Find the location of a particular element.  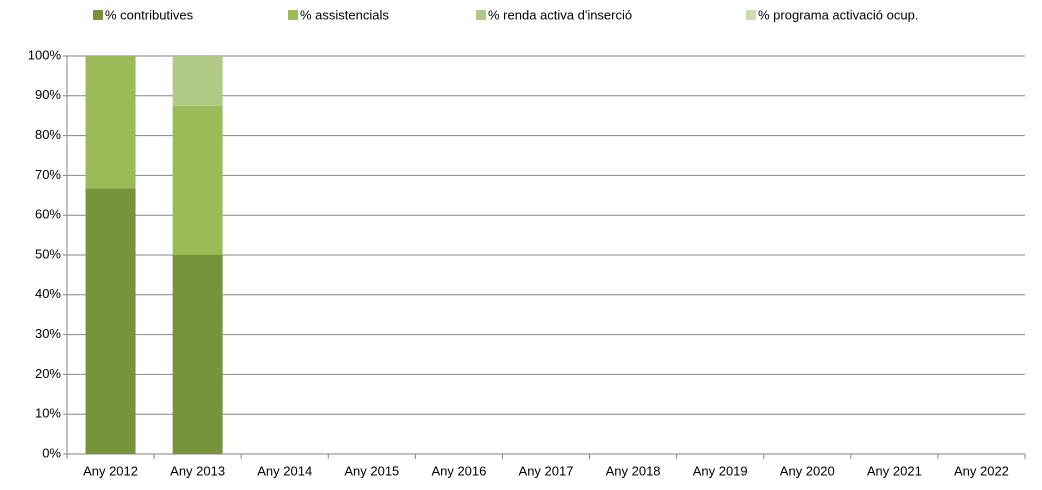

y-tick-label: 90% is located at coordinates (48, 94).